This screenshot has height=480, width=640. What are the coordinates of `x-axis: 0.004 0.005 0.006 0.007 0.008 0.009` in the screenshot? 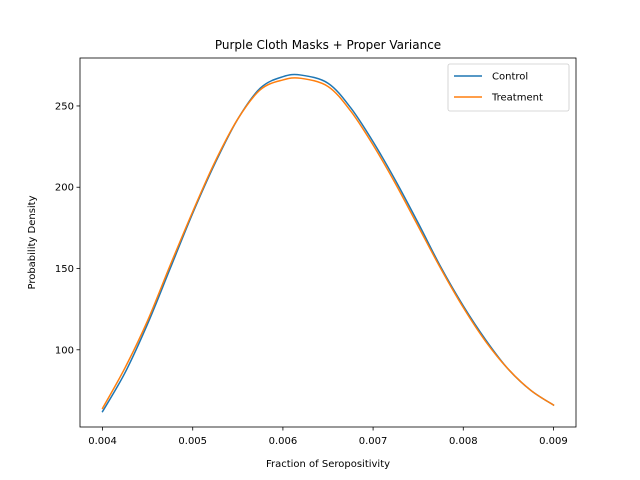 It's located at (328, 437).